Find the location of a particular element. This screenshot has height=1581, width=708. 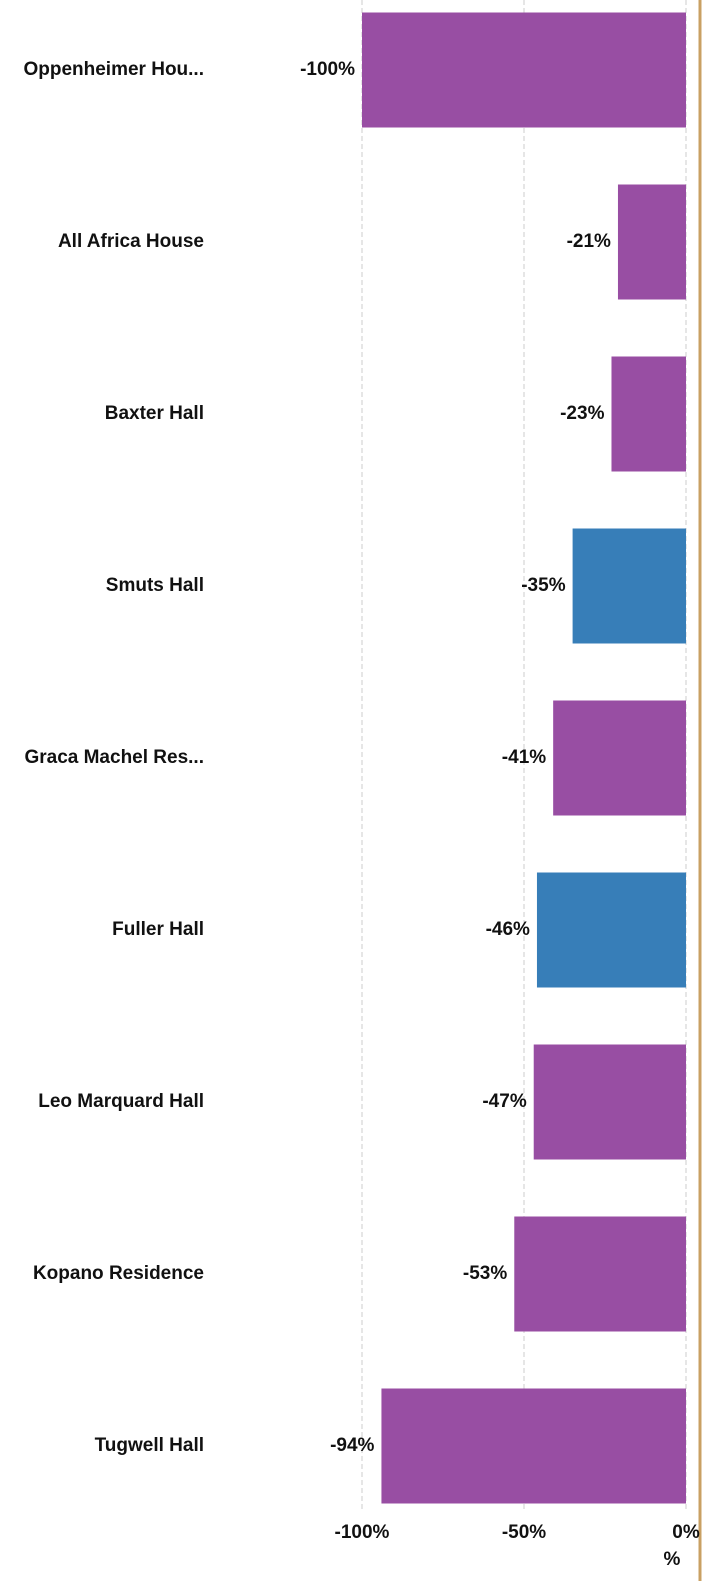

x-tick-label: -50% is located at coordinates (524, 1532).